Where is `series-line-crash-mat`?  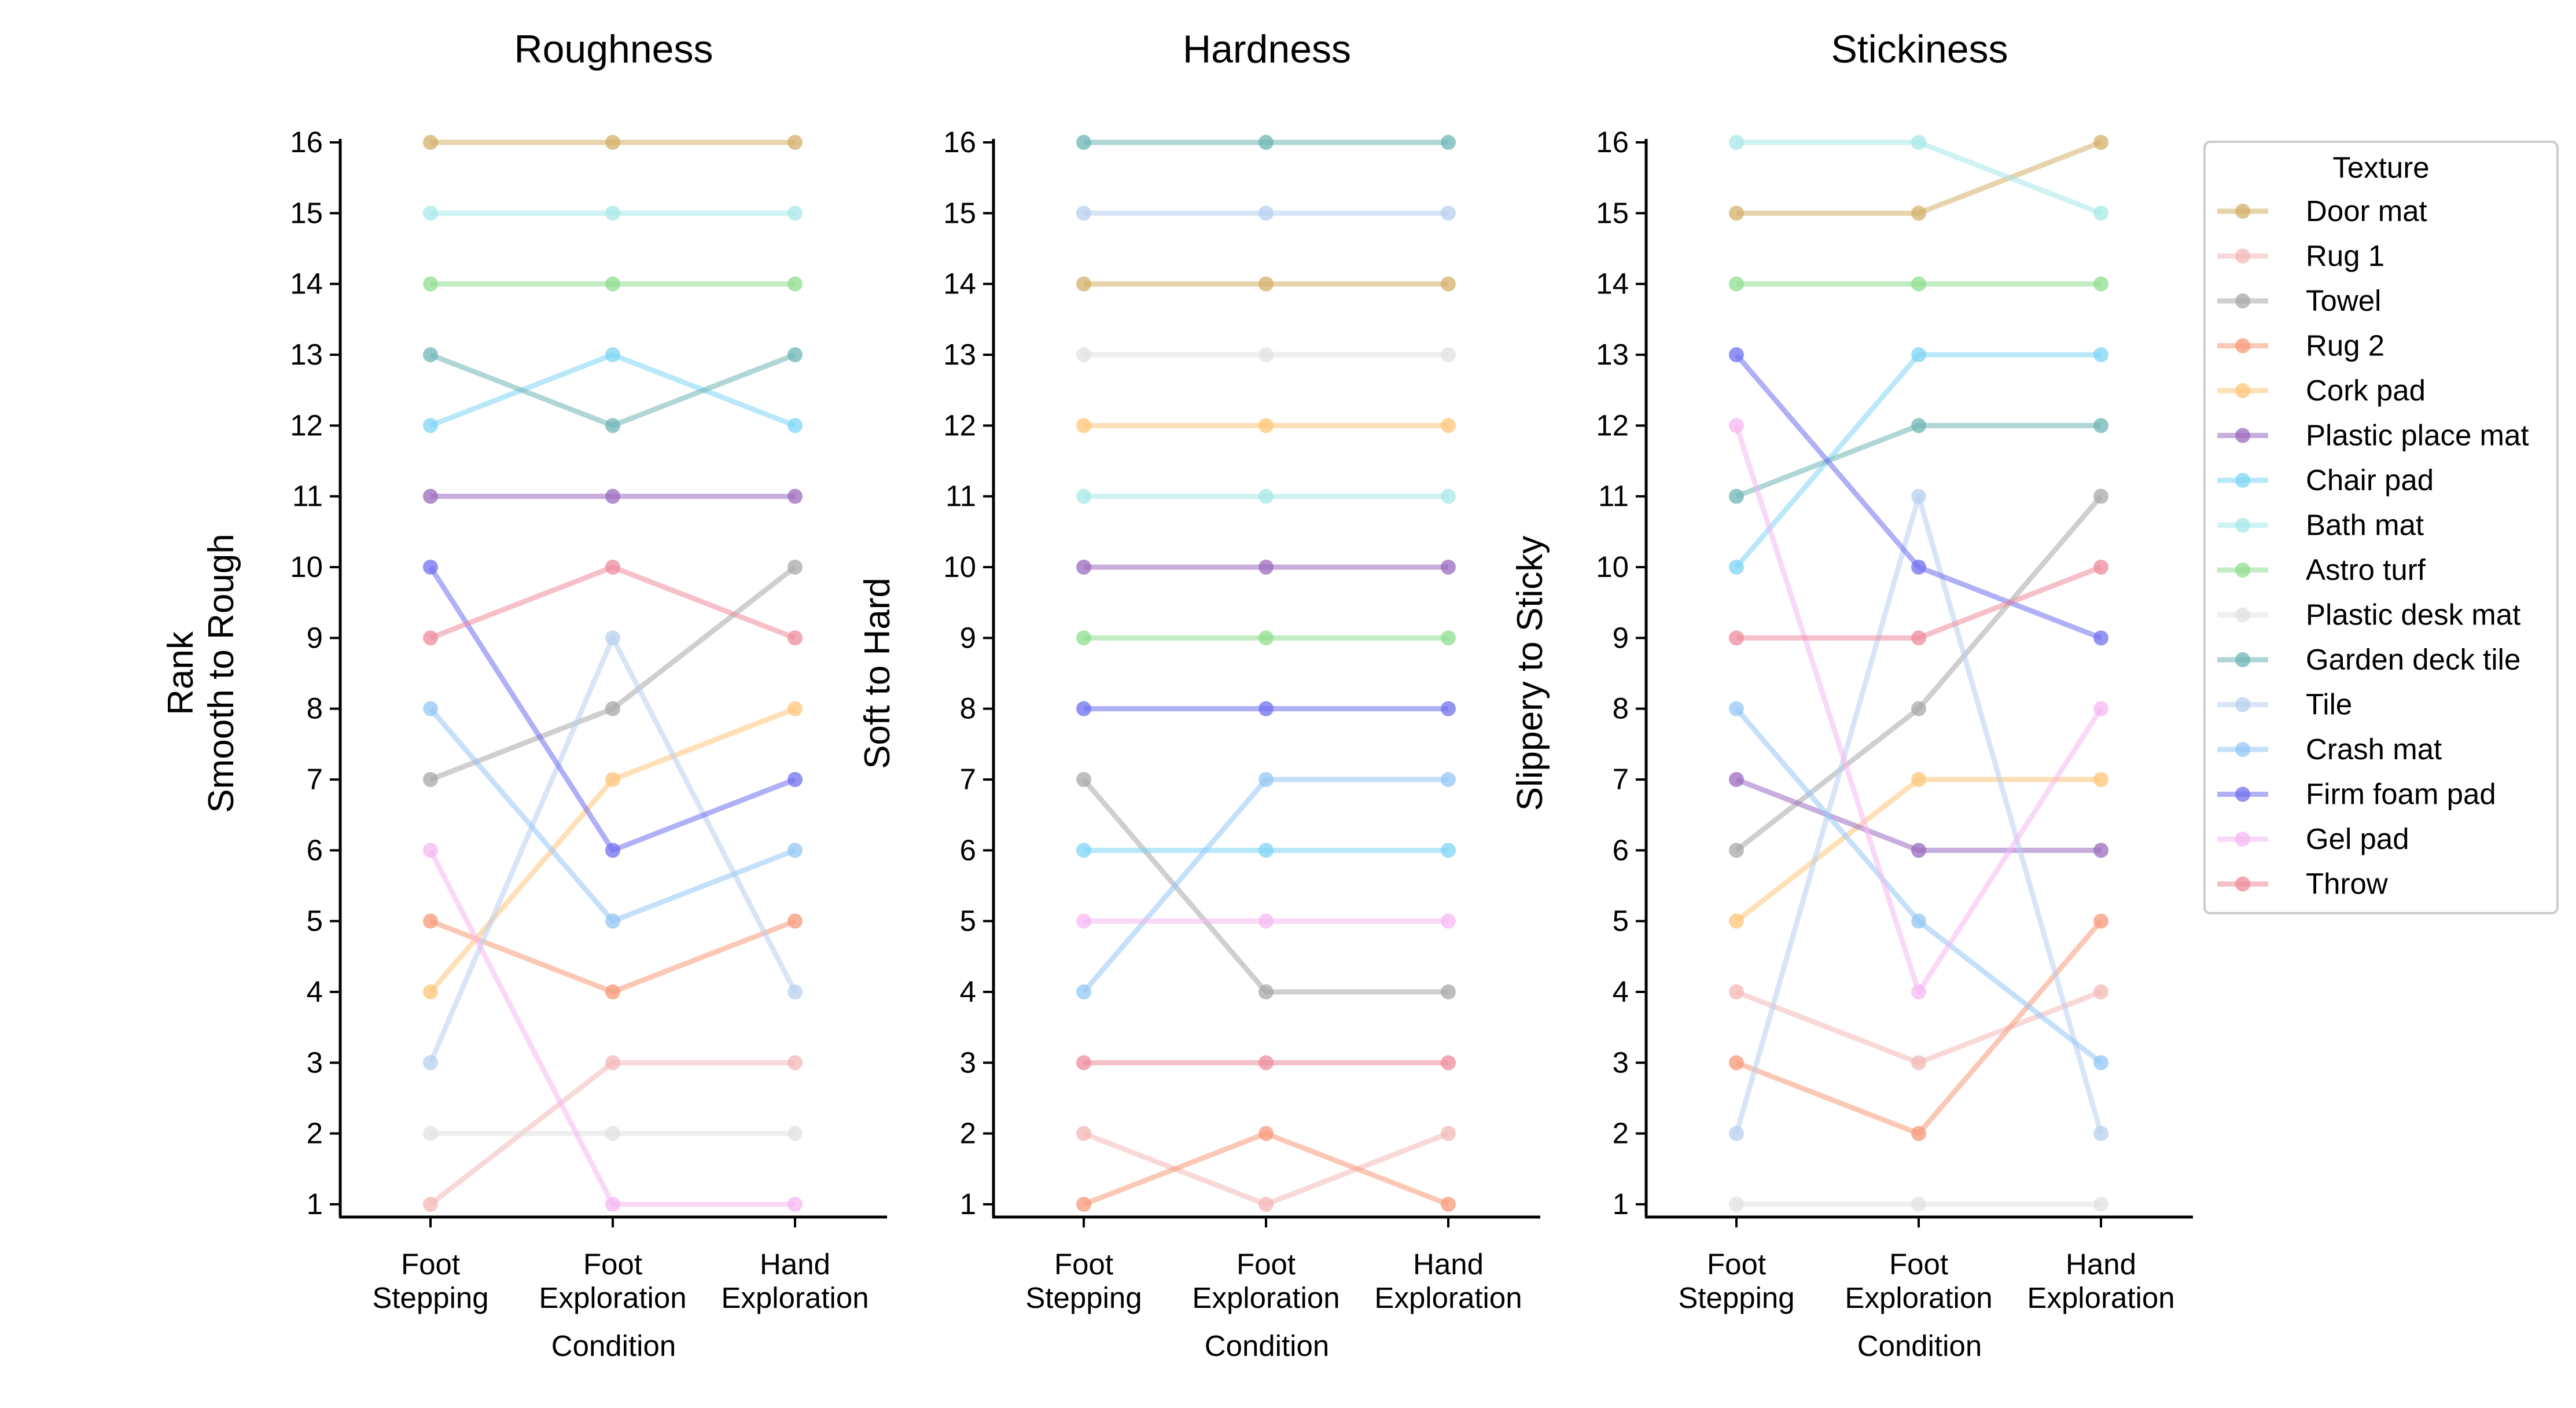 series-line-crash-mat is located at coordinates (1264, 886).